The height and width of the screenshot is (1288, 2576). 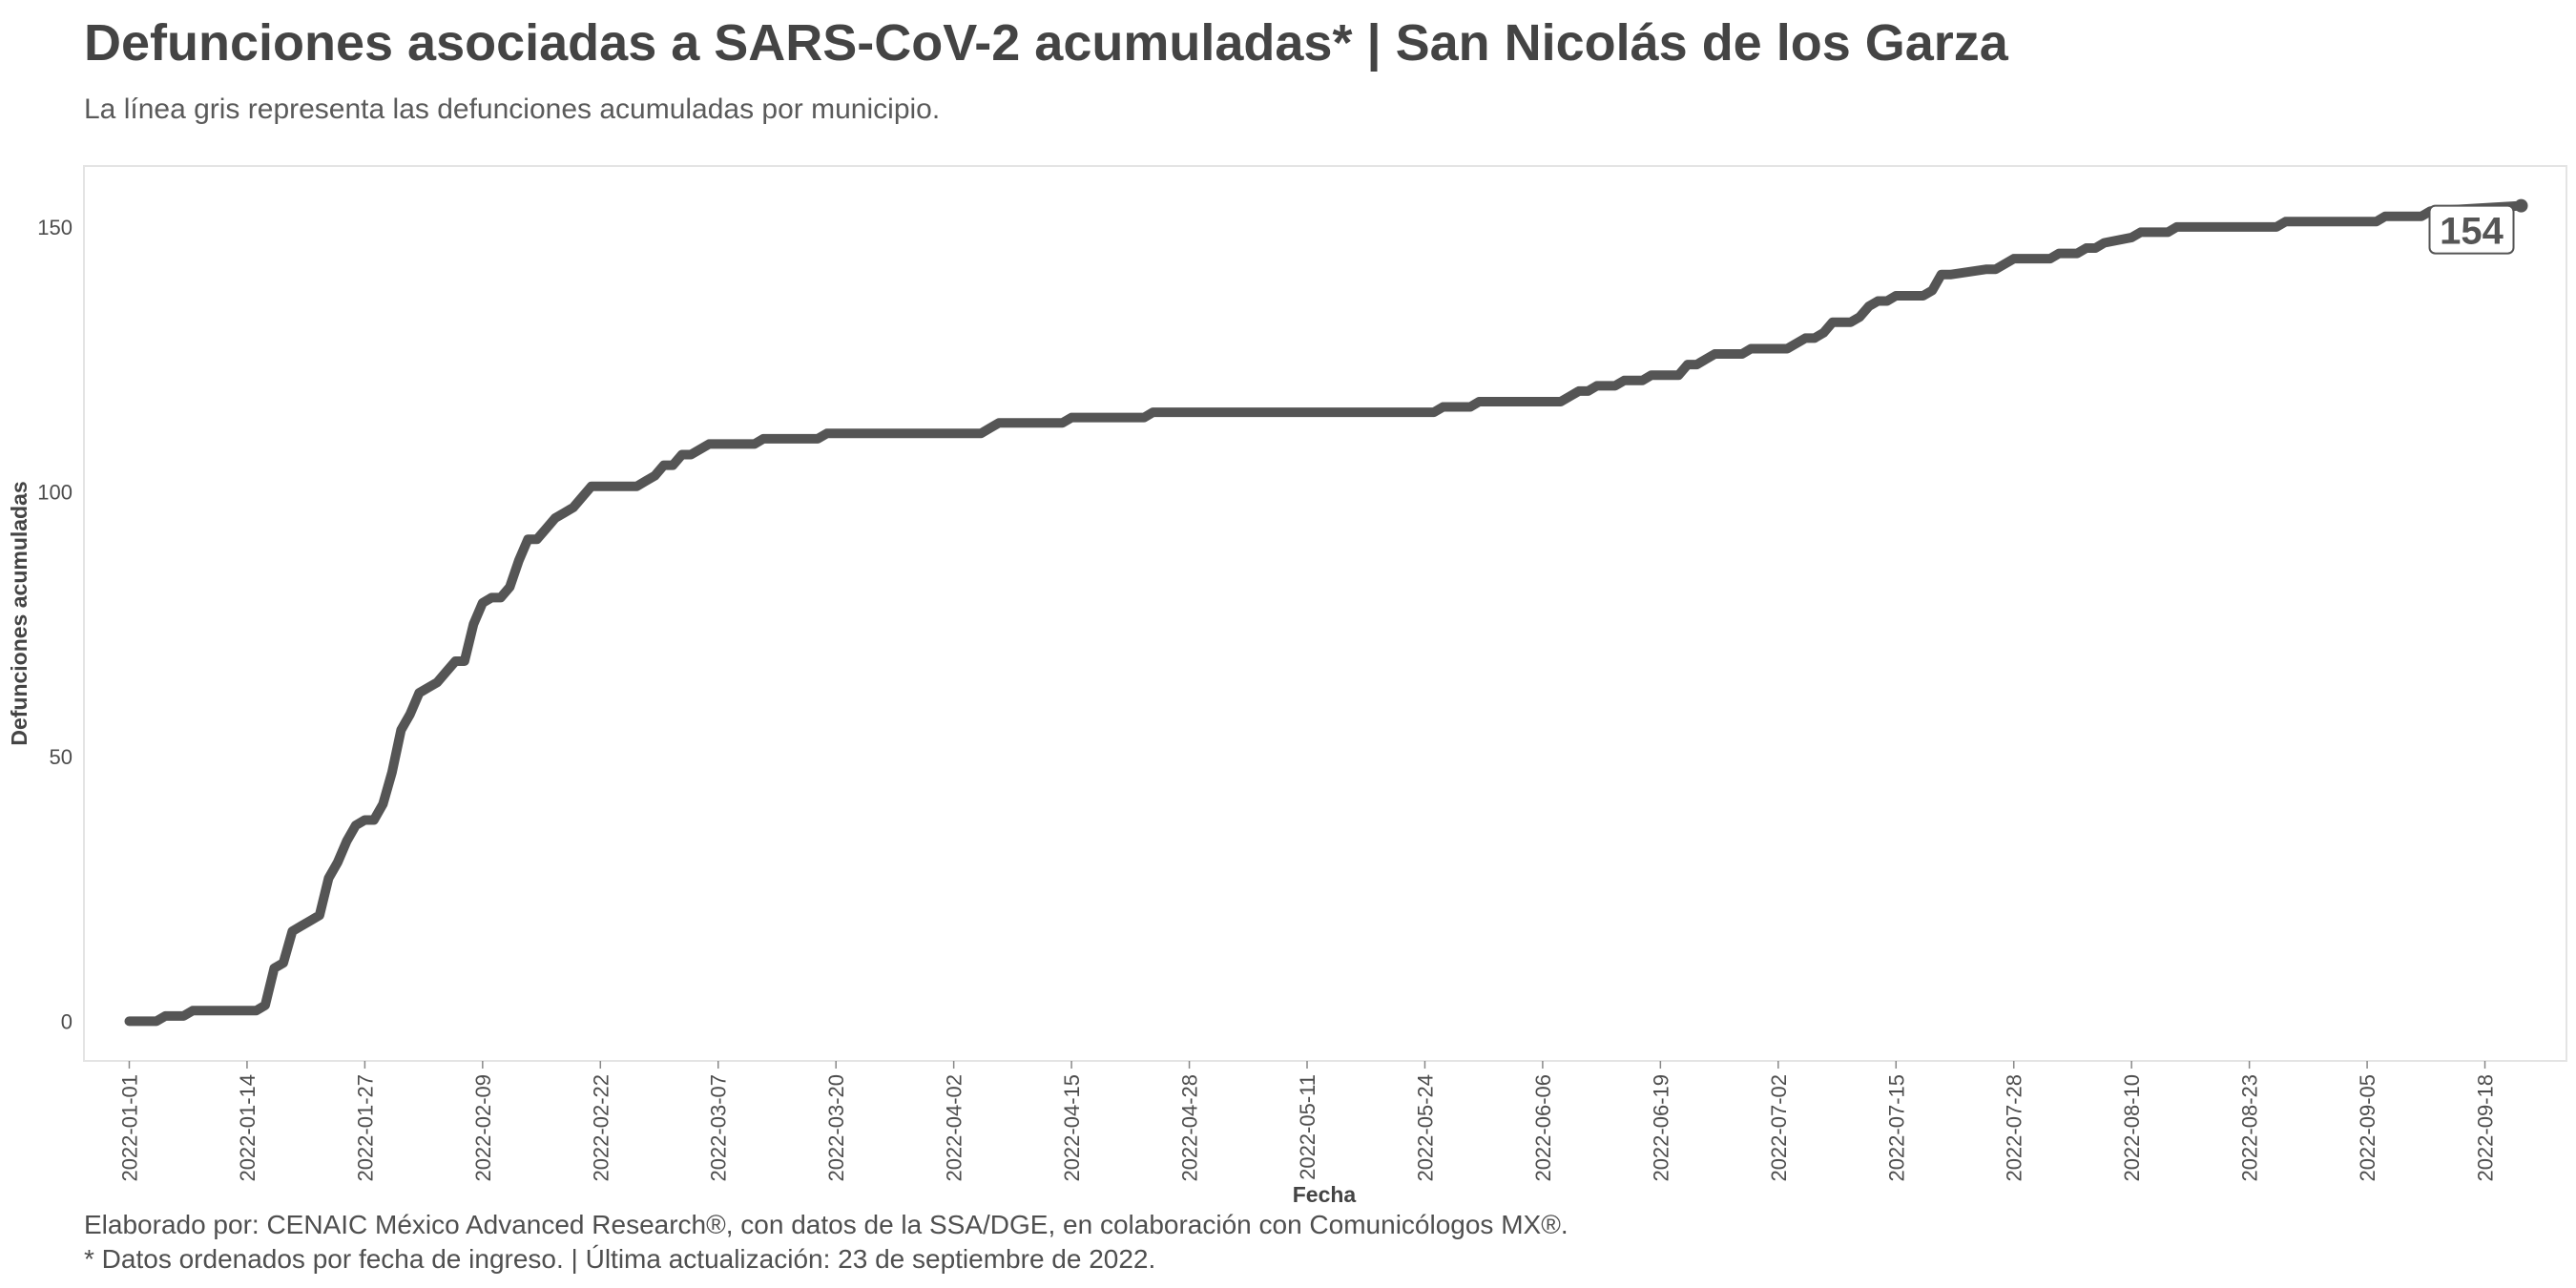 What do you see at coordinates (1425, 1128) in the screenshot?
I see `x-tick-label: 2022-05-24` at bounding box center [1425, 1128].